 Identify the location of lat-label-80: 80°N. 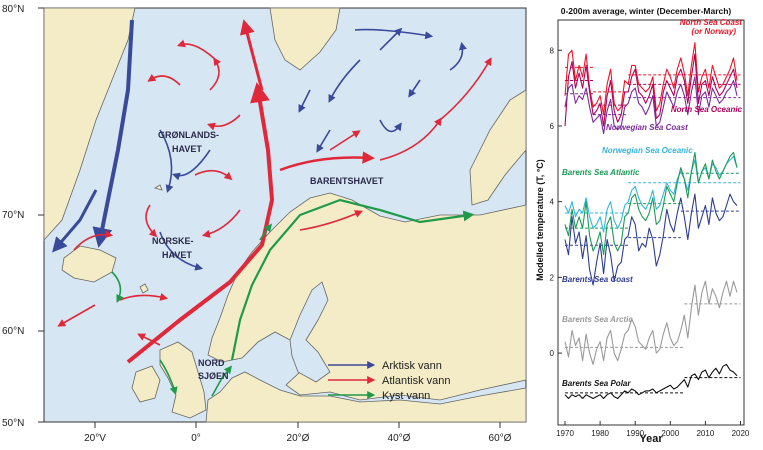
(13, 9).